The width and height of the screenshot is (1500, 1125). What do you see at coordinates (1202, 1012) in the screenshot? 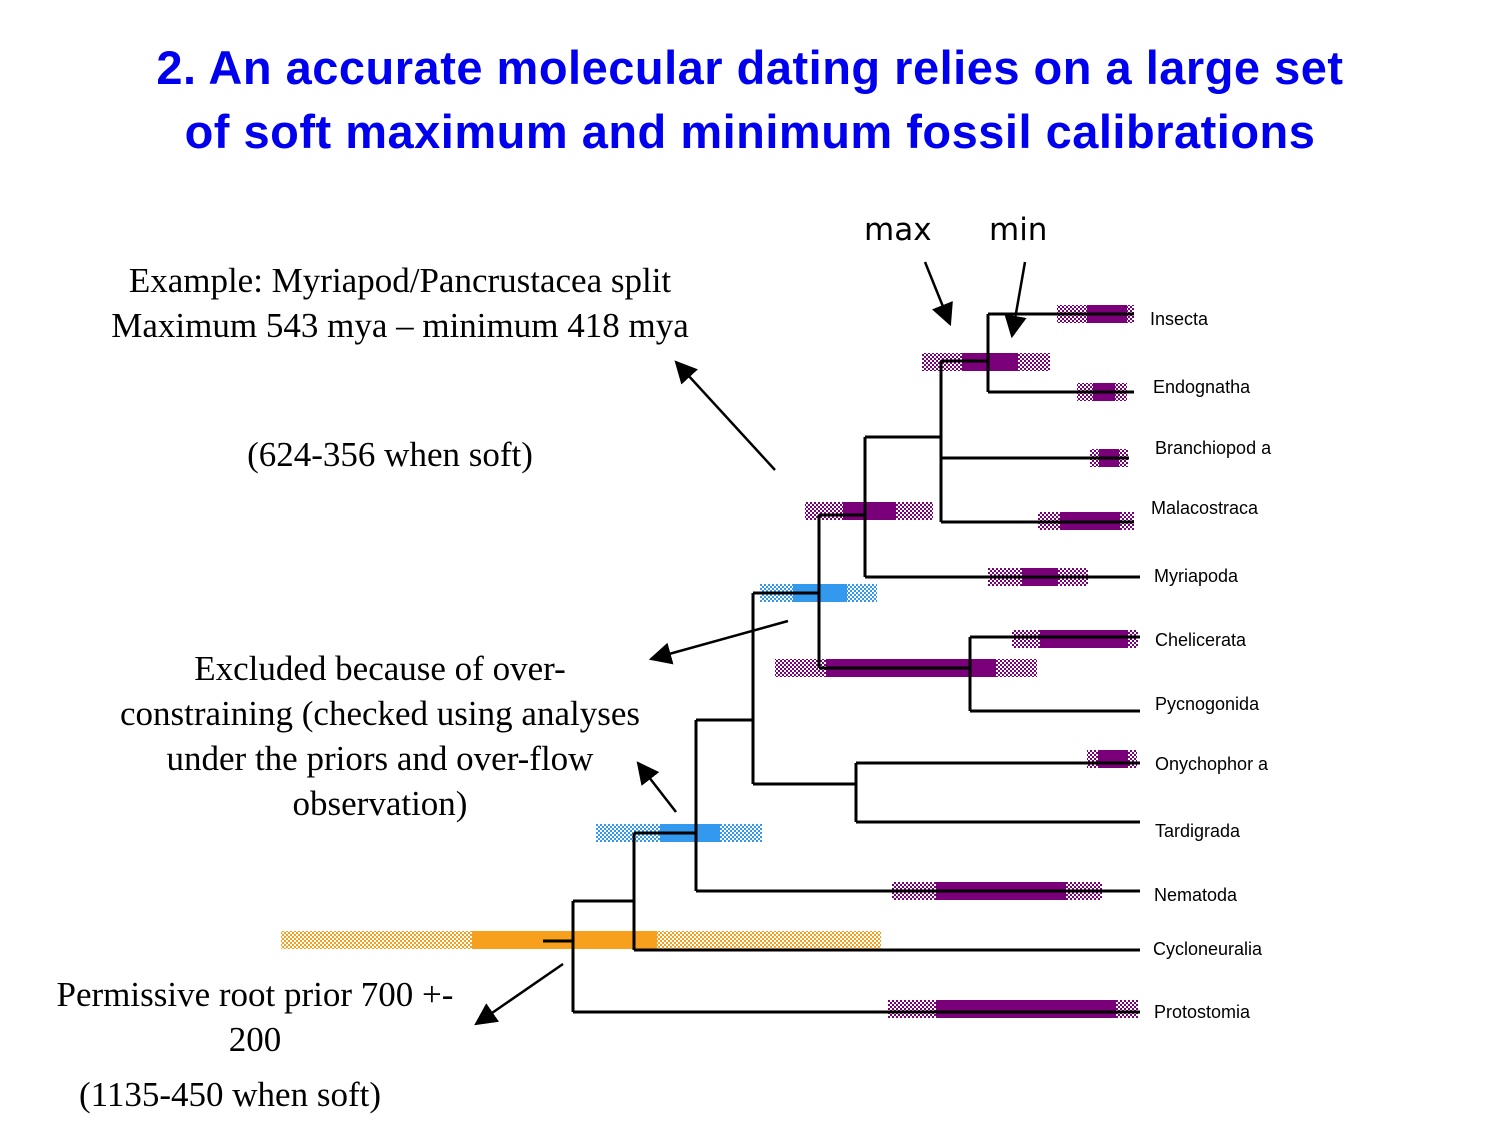
I see `taxon-label-protostomia: Protostomia` at bounding box center [1202, 1012].